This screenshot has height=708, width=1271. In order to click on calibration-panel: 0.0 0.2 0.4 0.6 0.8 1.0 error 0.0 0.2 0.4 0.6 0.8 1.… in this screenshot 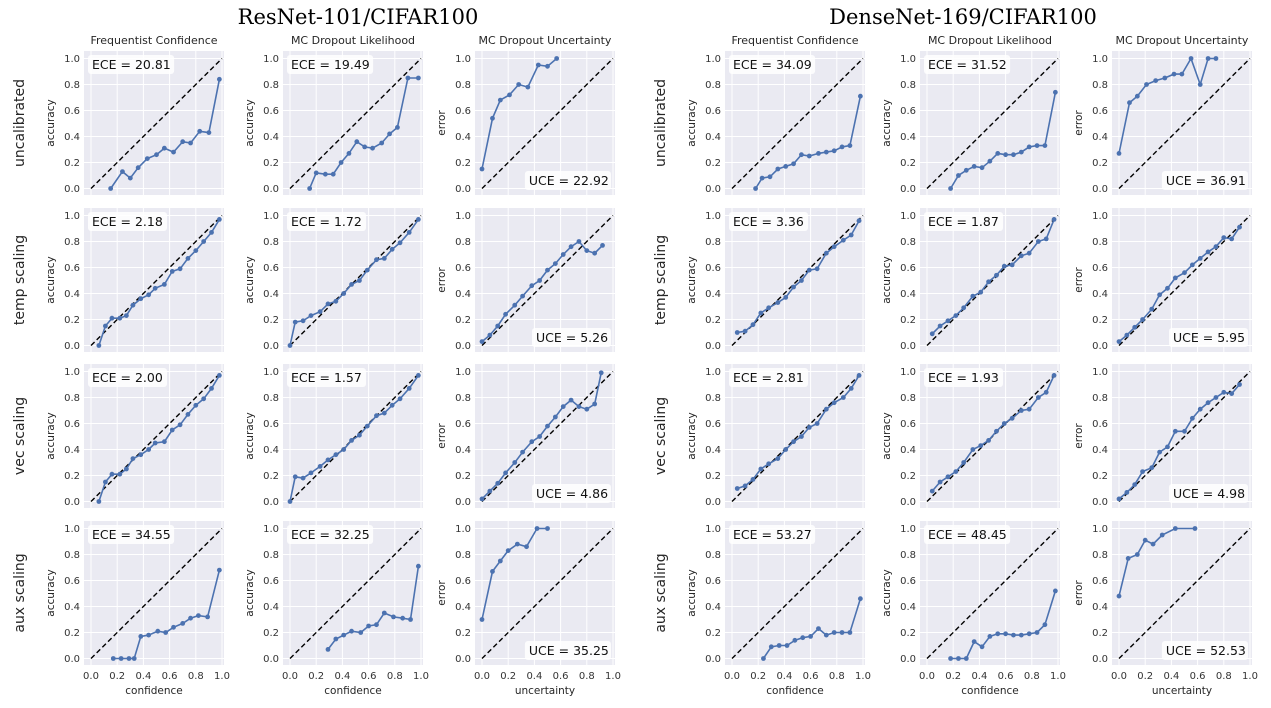, I will do `click(528, 609)`.